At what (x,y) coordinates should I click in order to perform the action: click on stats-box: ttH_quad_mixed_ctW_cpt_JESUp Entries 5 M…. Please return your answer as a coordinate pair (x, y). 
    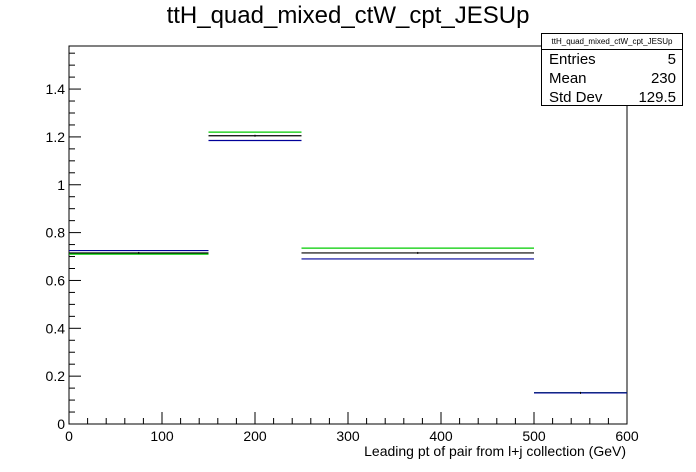
    Looking at the image, I should click on (612, 69).